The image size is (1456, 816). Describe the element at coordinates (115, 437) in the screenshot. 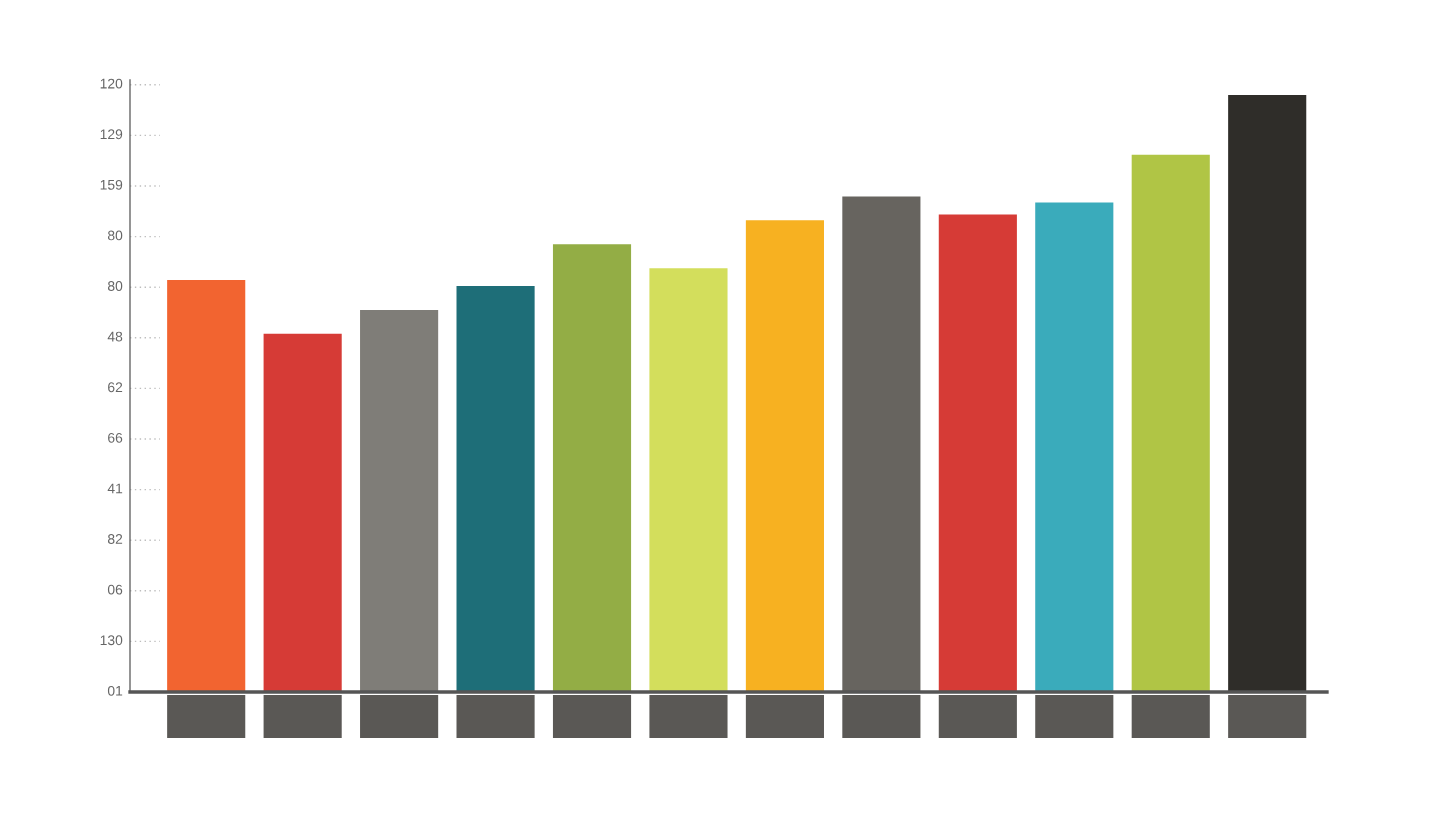

I see `text: 66` at that location.